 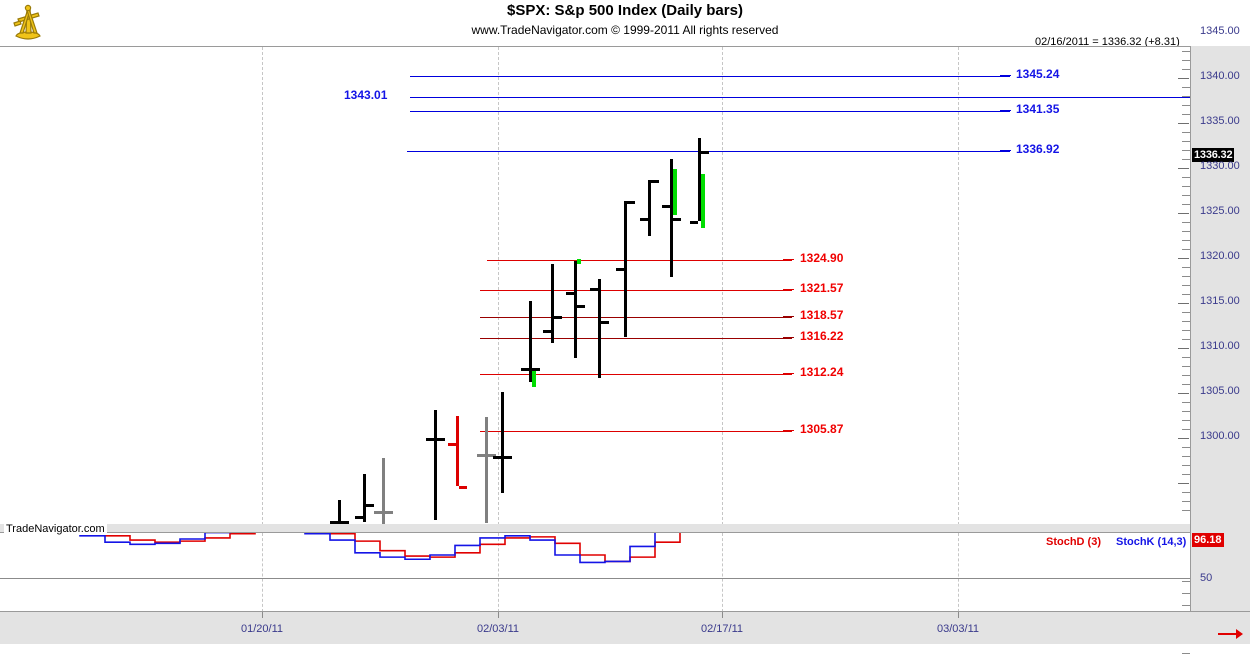 I want to click on resistance-1336.92-label: 1336.92, so click(x=1038, y=149).